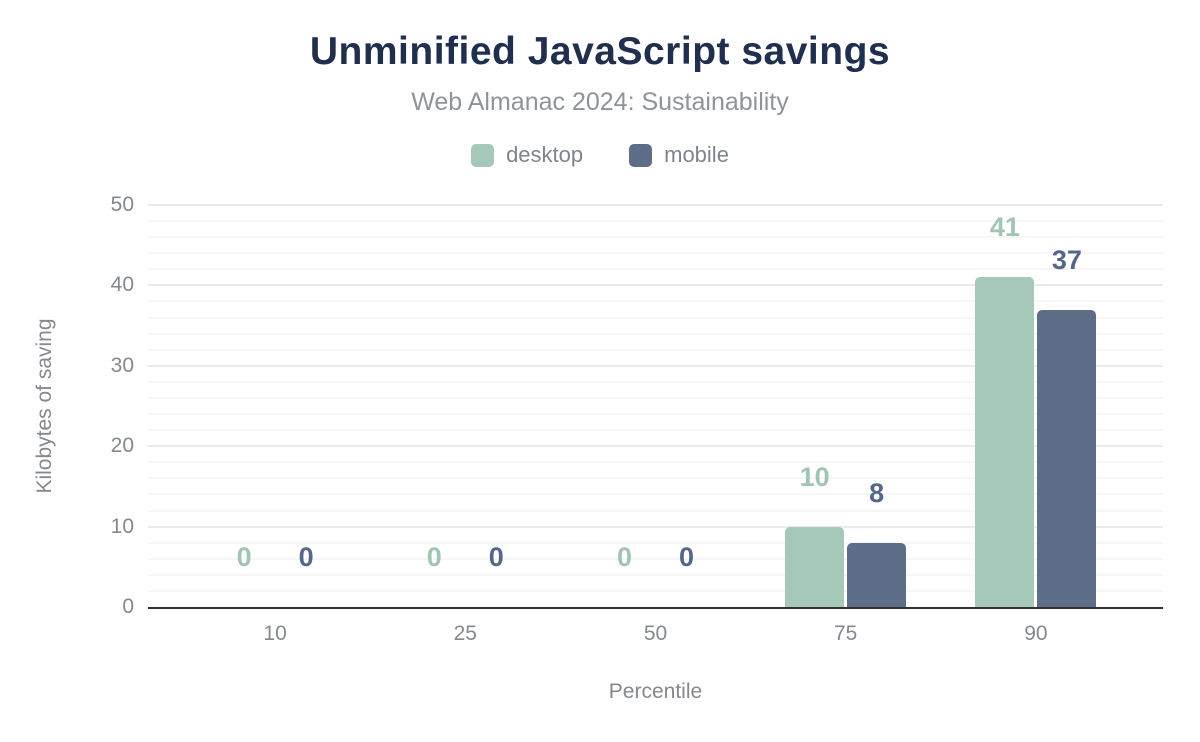 The height and width of the screenshot is (742, 1200). Describe the element at coordinates (1036, 633) in the screenshot. I see `x-tick-label: 90` at that location.